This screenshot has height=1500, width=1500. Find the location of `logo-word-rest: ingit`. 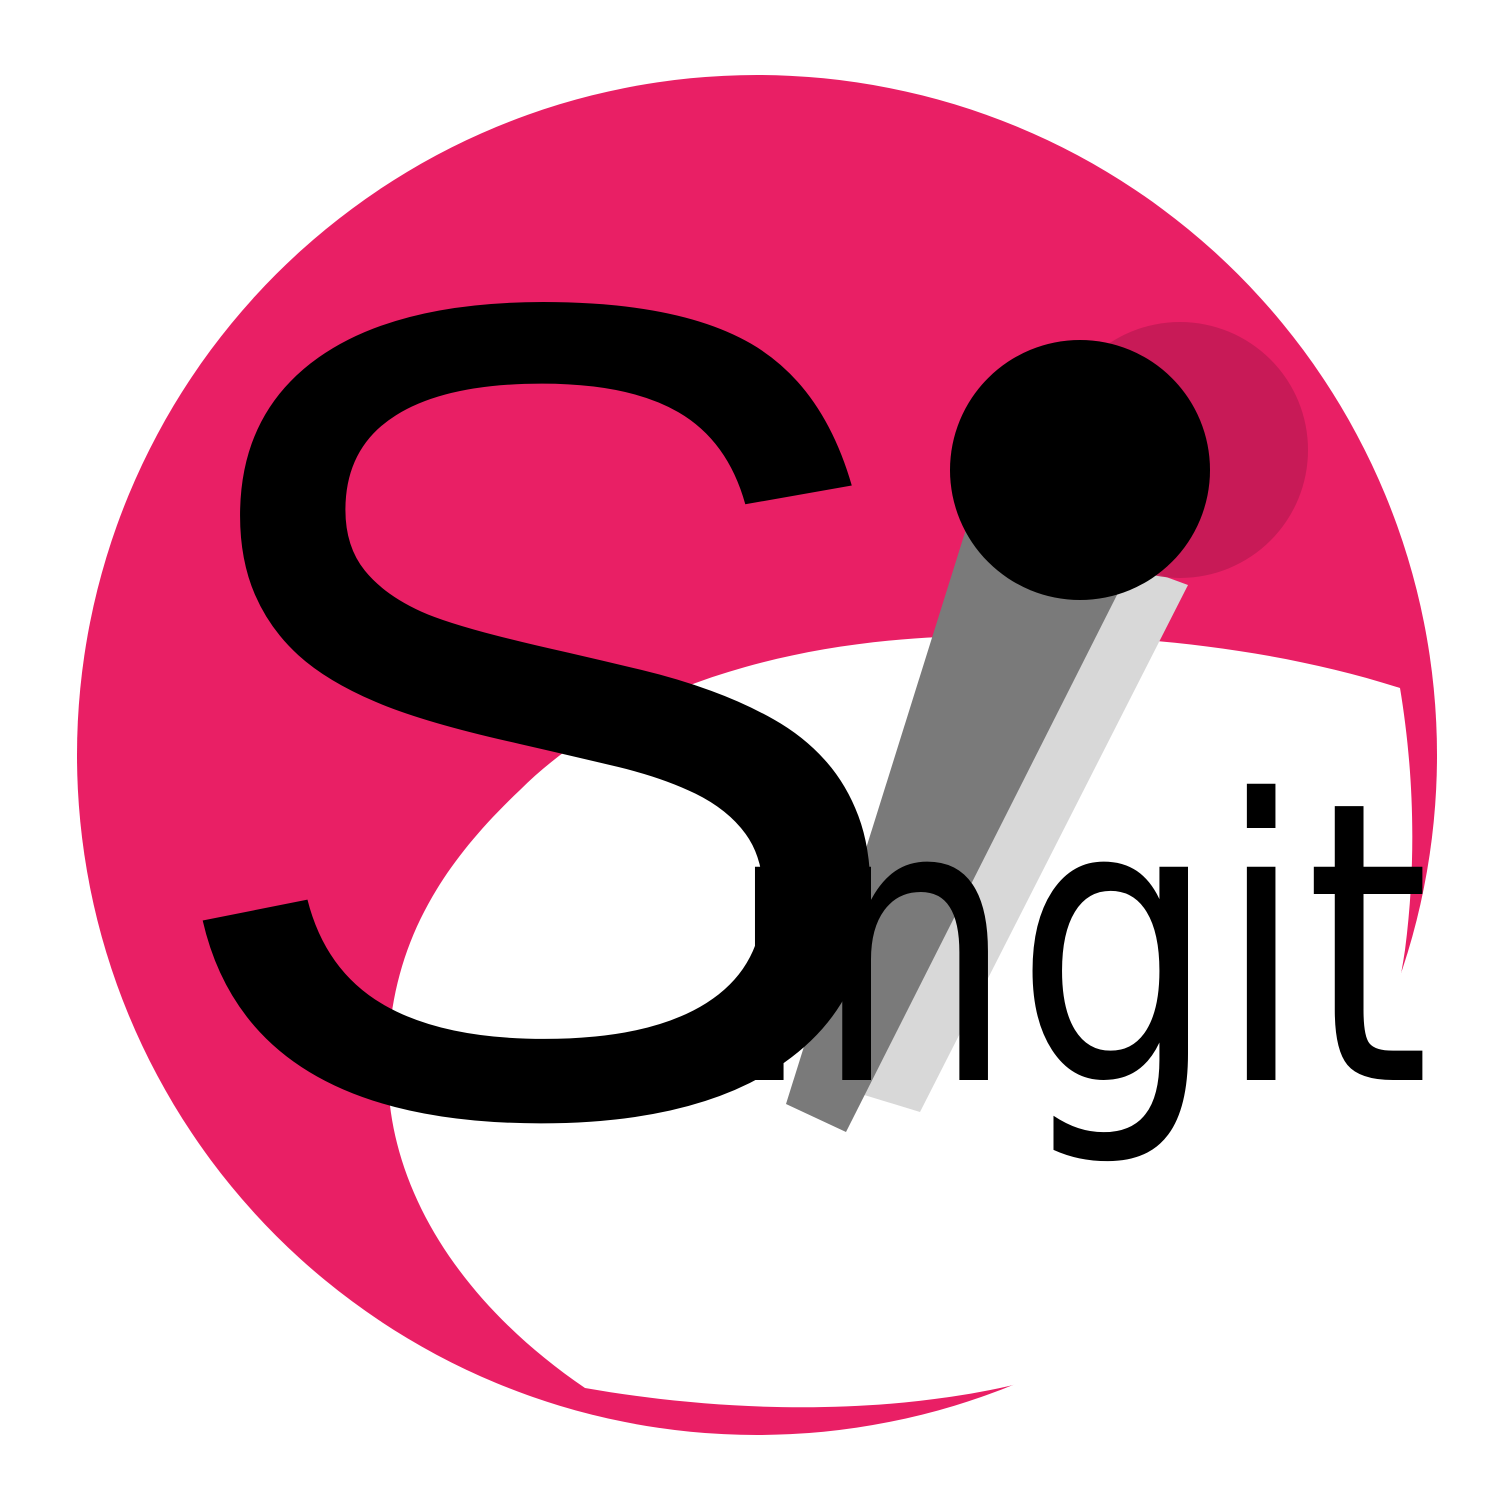

logo-word-rest: ingit is located at coordinates (1077, 945).